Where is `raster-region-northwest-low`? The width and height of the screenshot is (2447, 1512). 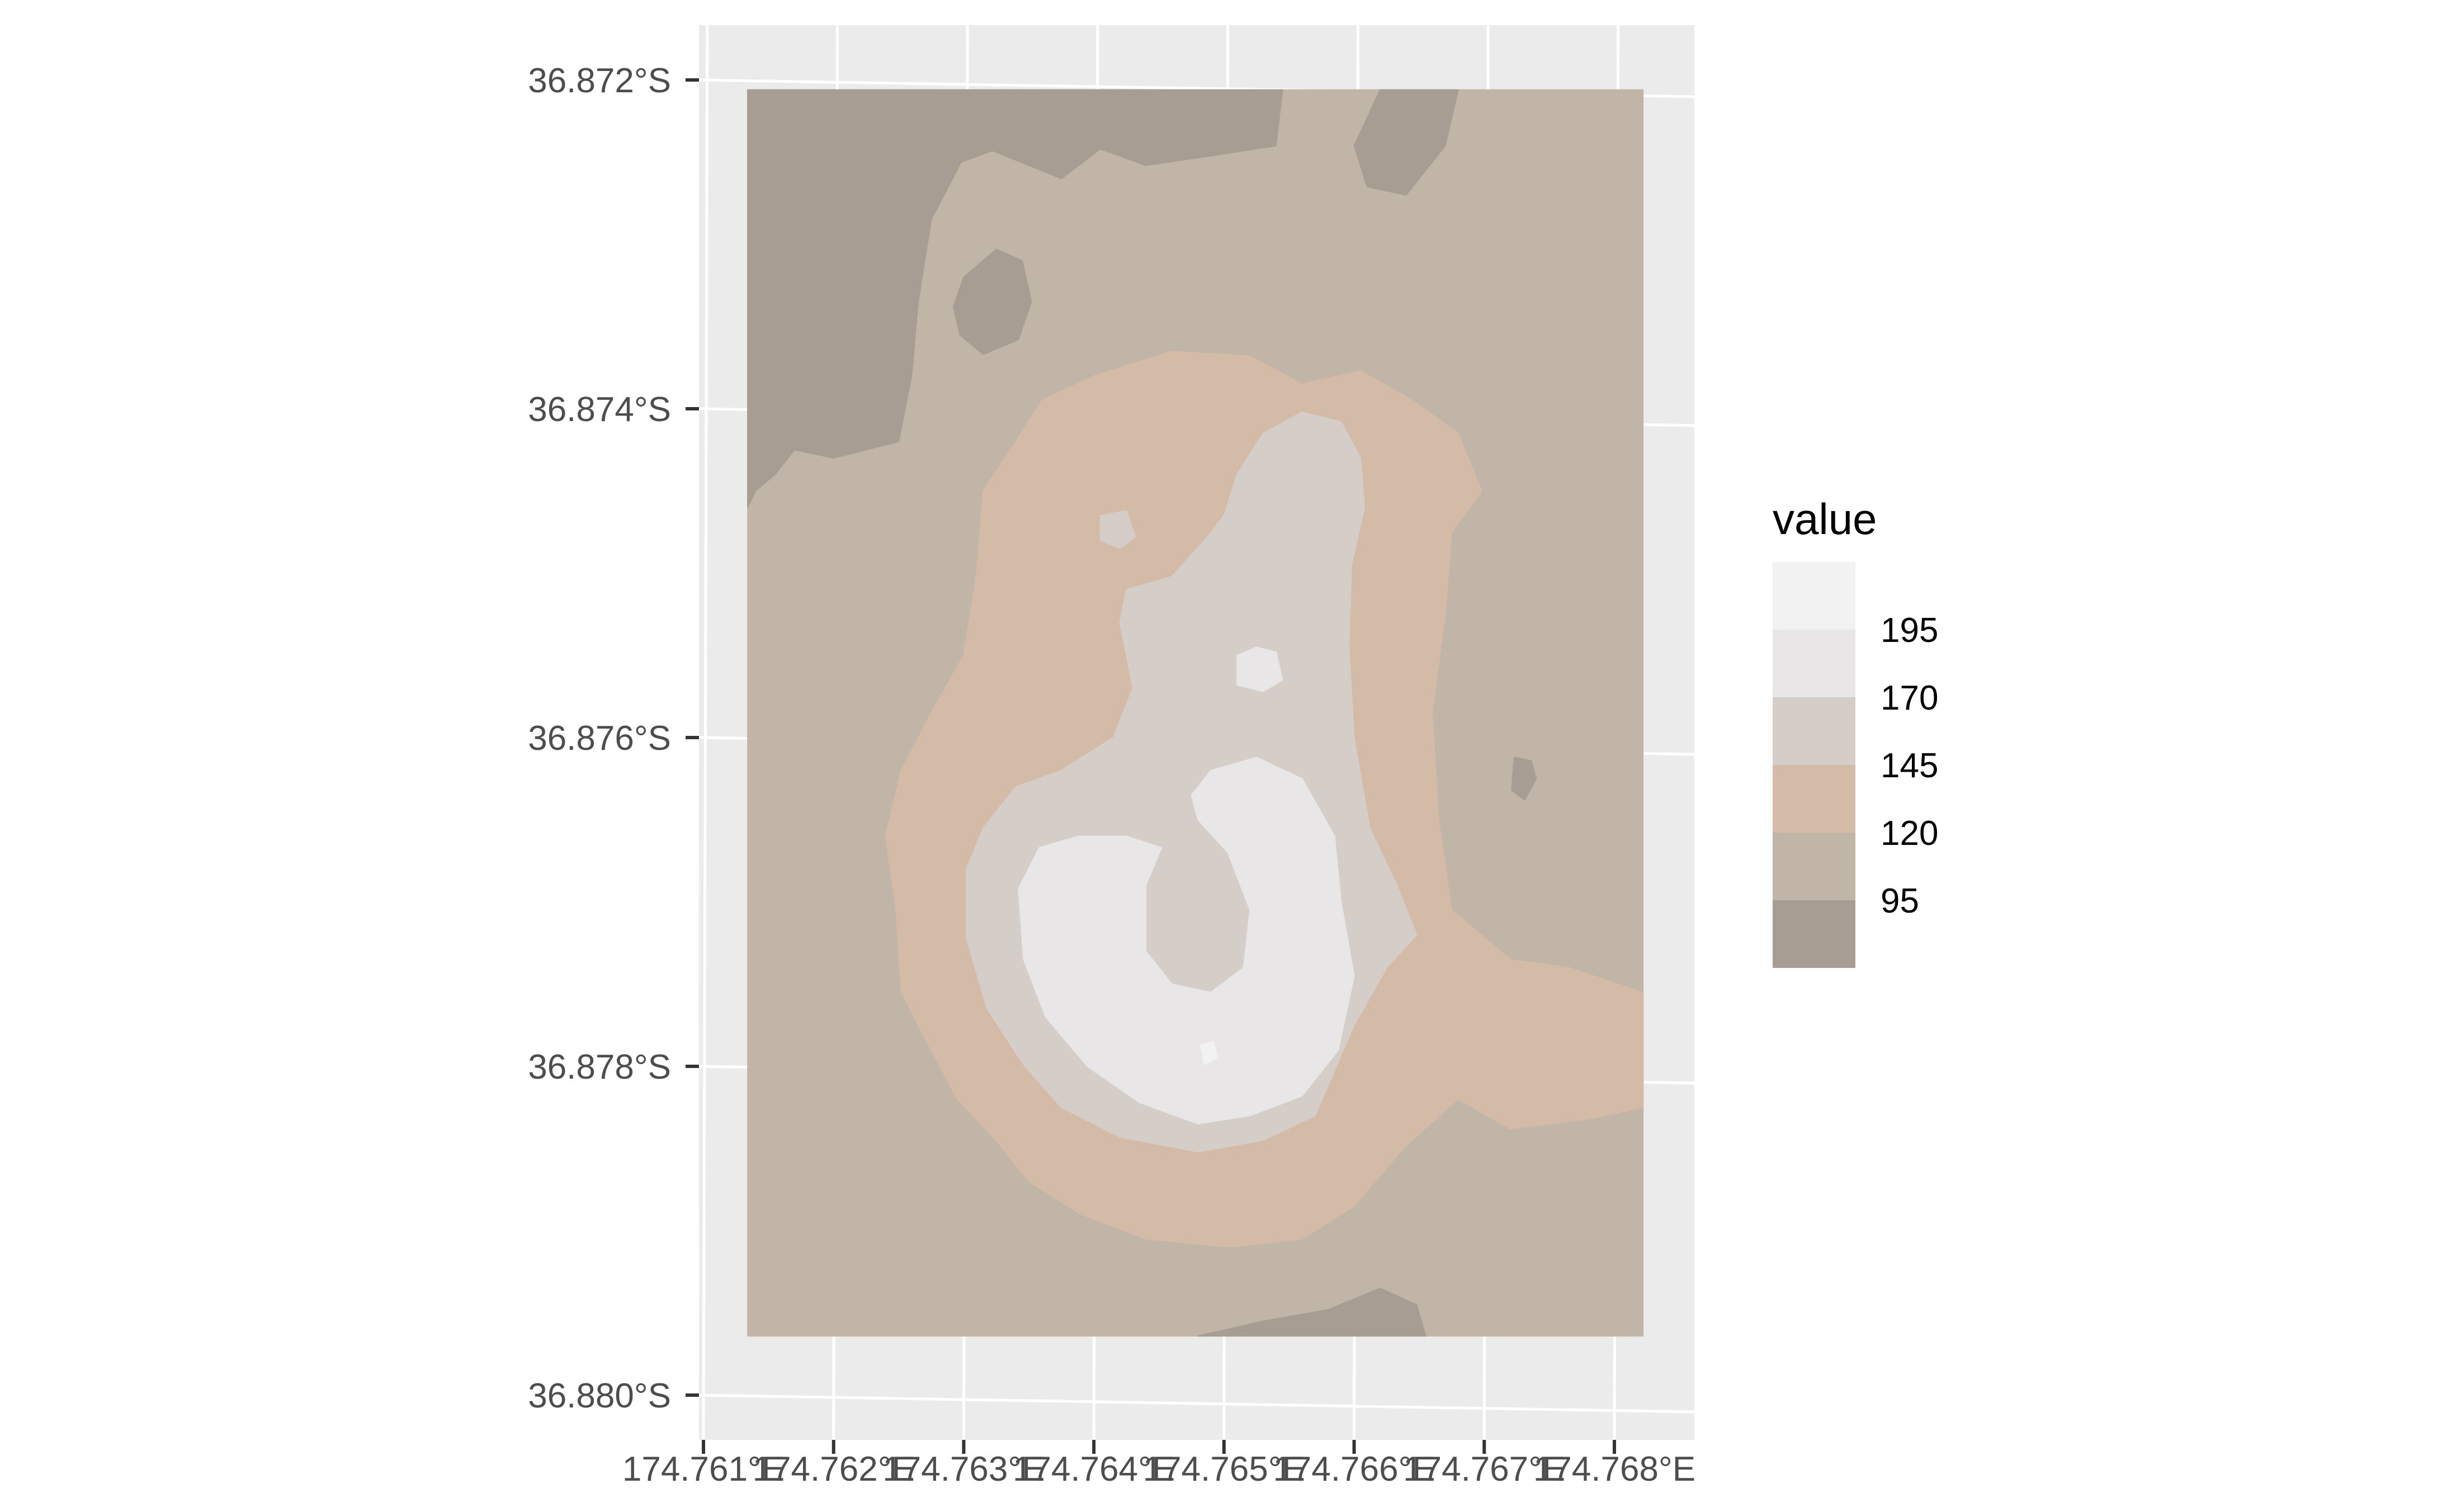
raster-region-northwest-low is located at coordinates (1015, 298).